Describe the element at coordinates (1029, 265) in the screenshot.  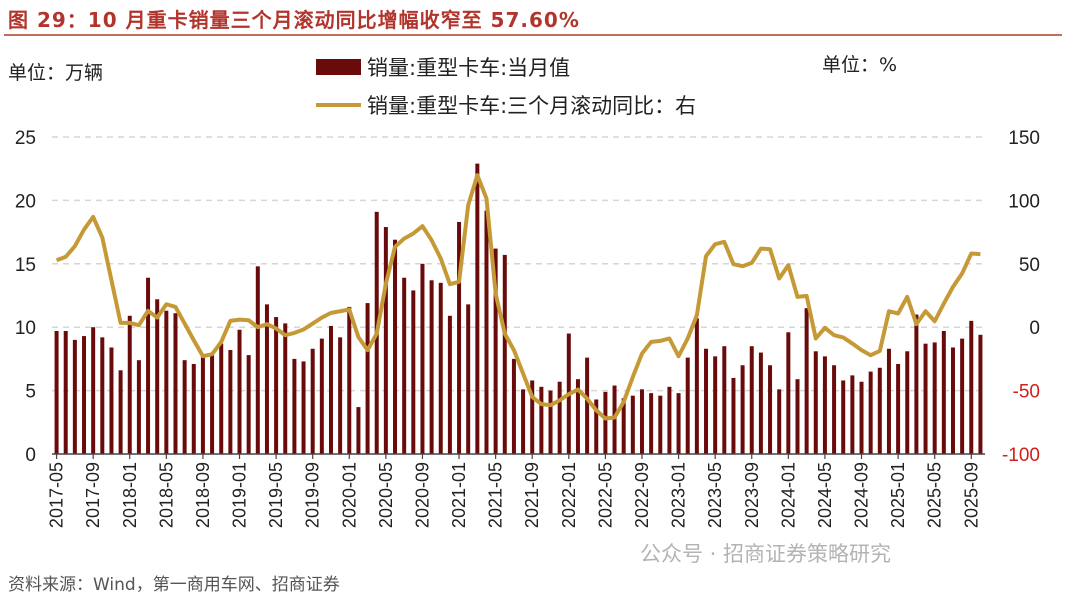
I see `right-tick-label: 50` at that location.